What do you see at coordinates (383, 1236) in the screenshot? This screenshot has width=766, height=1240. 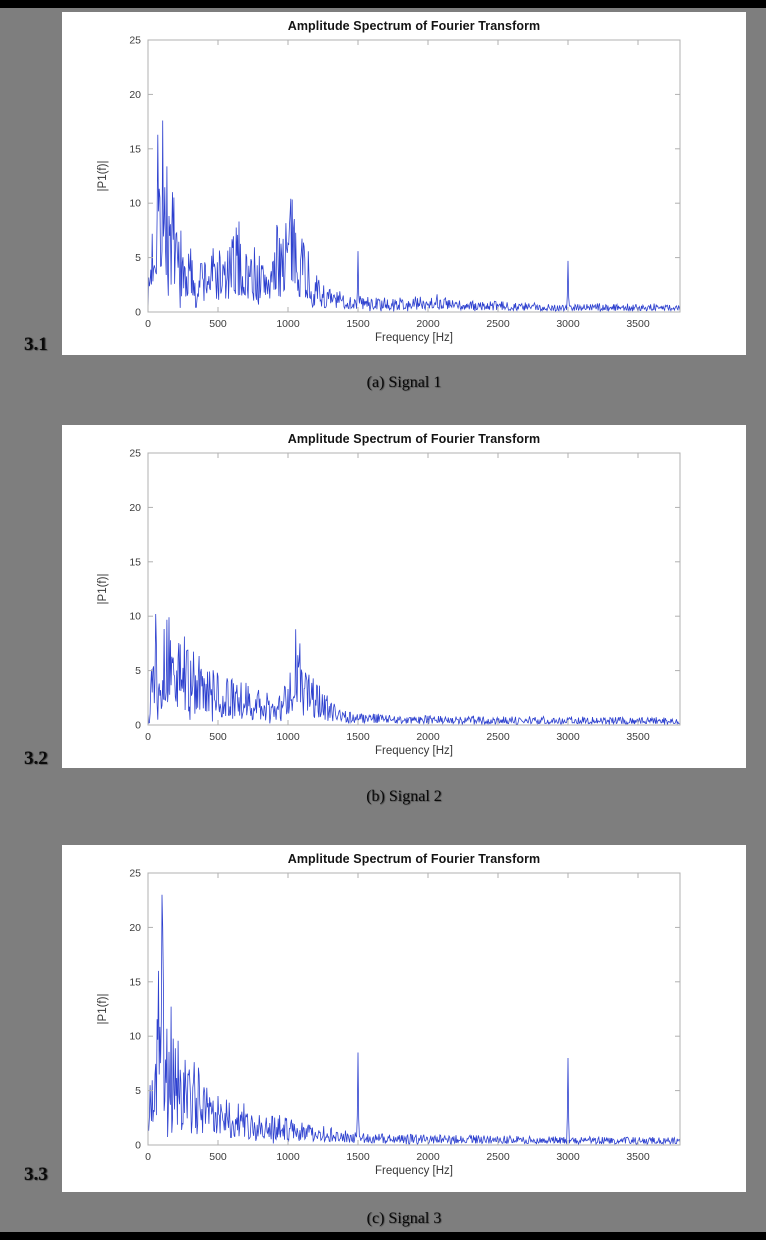 I see `bottom-border` at bounding box center [383, 1236].